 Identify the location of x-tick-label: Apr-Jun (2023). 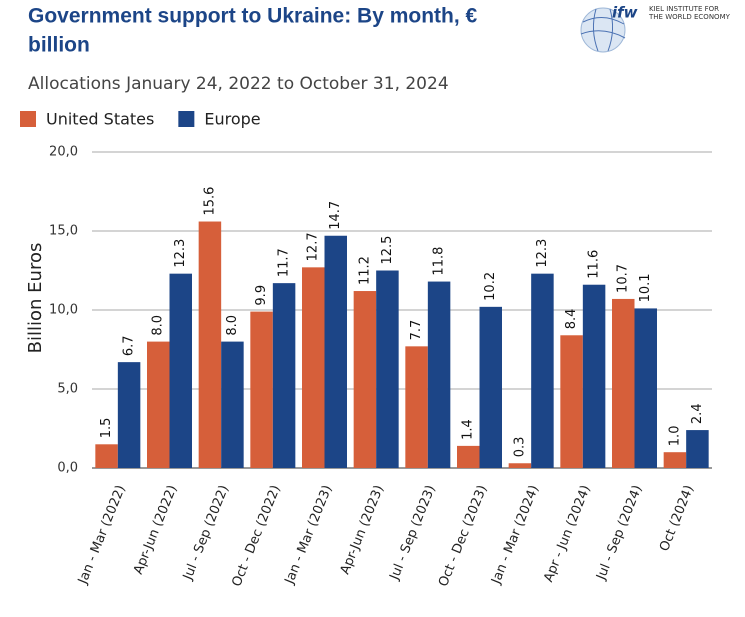
(362, 529).